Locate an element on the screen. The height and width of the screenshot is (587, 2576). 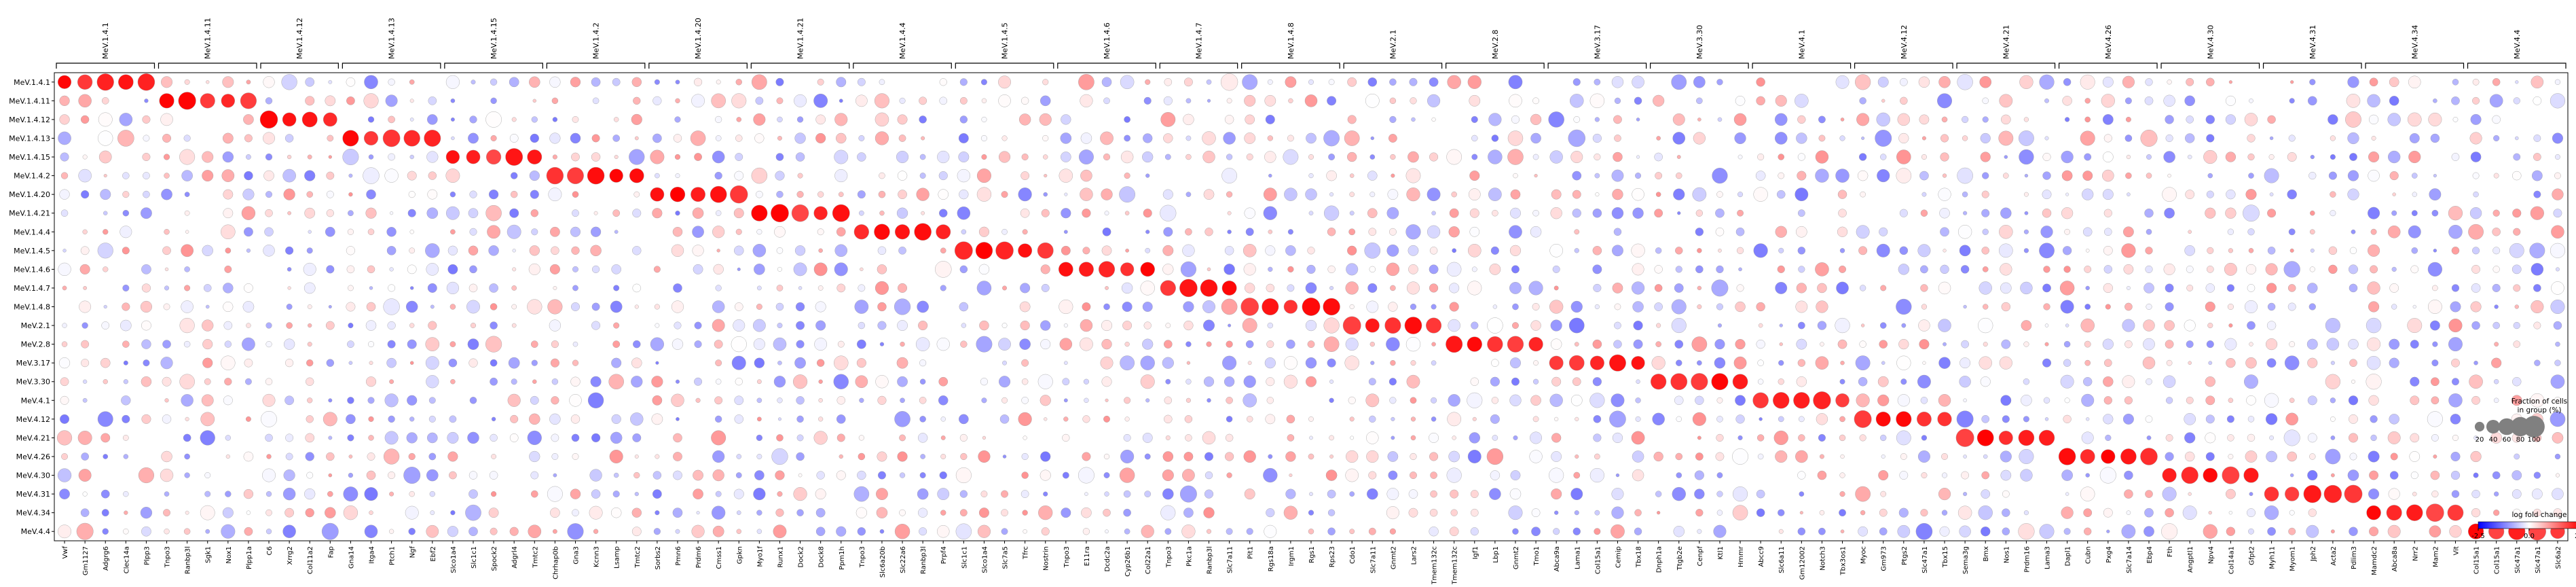
group-label: MeV.4.21 is located at coordinates (2006, 42).